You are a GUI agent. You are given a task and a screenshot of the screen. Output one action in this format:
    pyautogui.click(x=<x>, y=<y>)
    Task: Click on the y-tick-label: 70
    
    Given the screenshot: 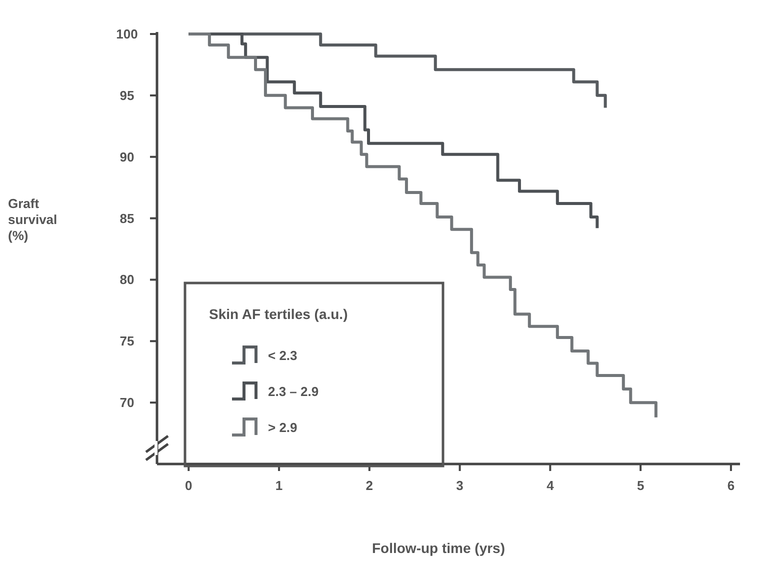 What is the action you would take?
    pyautogui.click(x=127, y=402)
    